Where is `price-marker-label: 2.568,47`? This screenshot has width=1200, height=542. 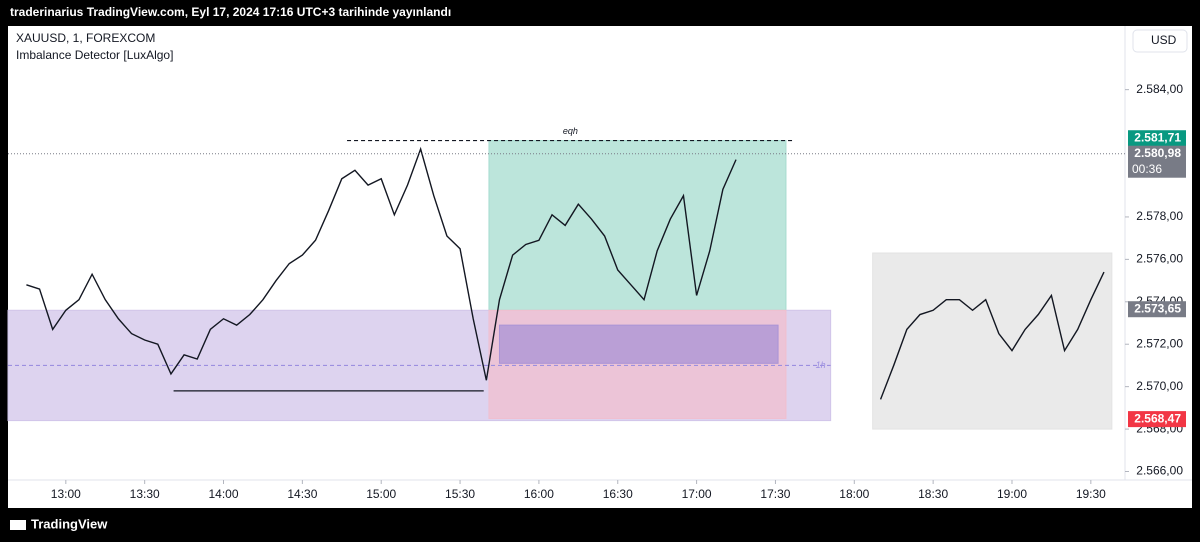 price-marker-label: 2.568,47 is located at coordinates (1157, 418).